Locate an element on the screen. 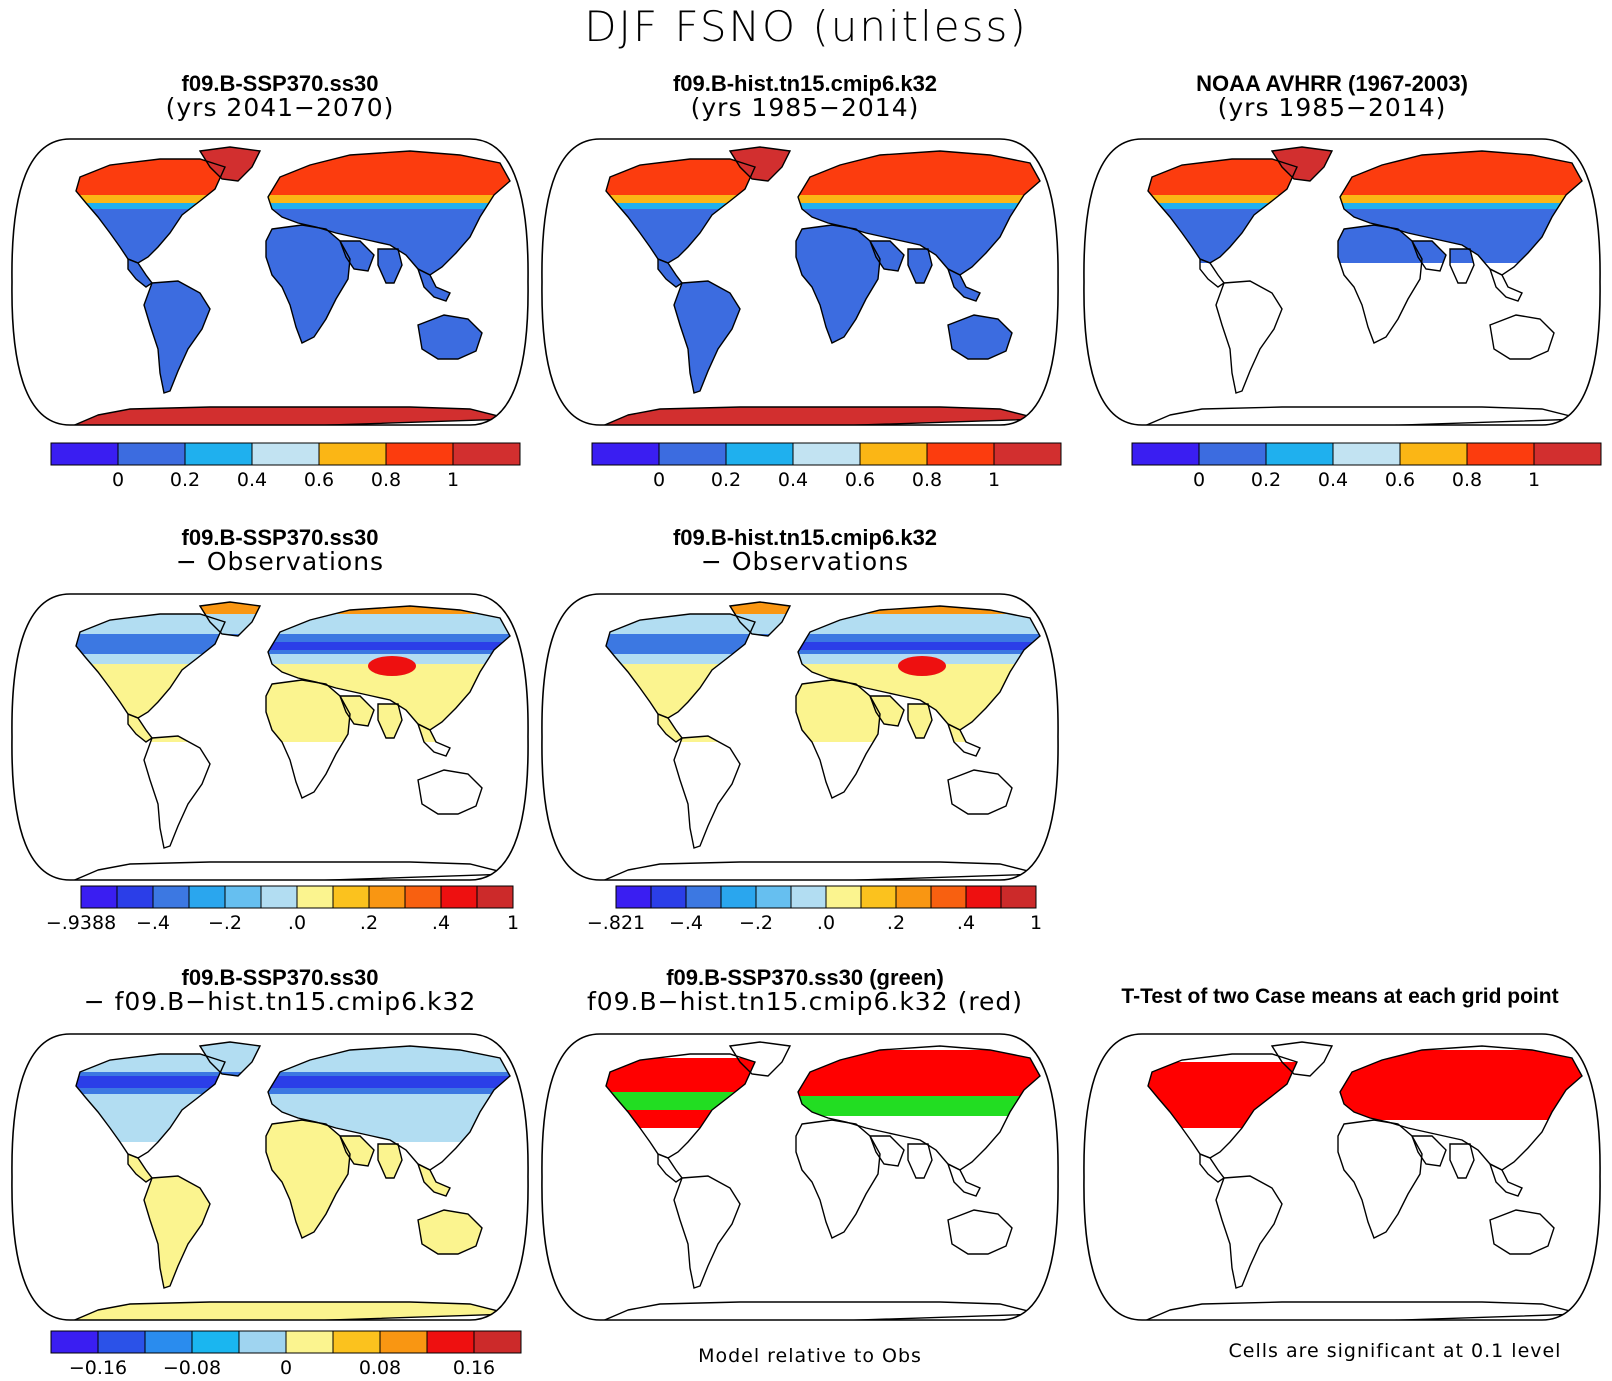 Image resolution: width=1612 pixels, height=1381 pixels. diff-positive-mid is located at coordinates (823, 608).